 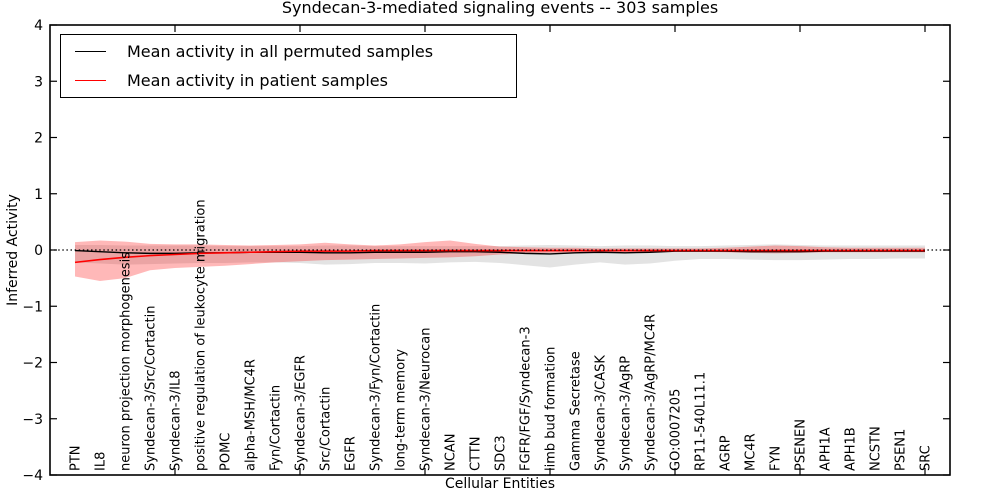 What do you see at coordinates (32, 307) in the screenshot?
I see `y-tick-label: −1` at bounding box center [32, 307].